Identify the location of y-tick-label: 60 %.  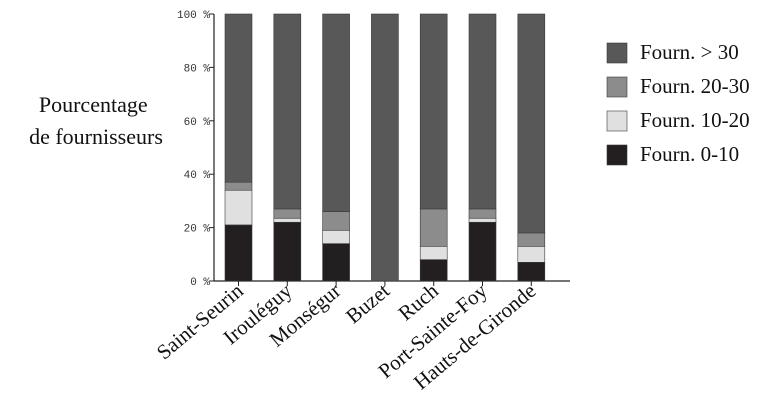
(197, 123).